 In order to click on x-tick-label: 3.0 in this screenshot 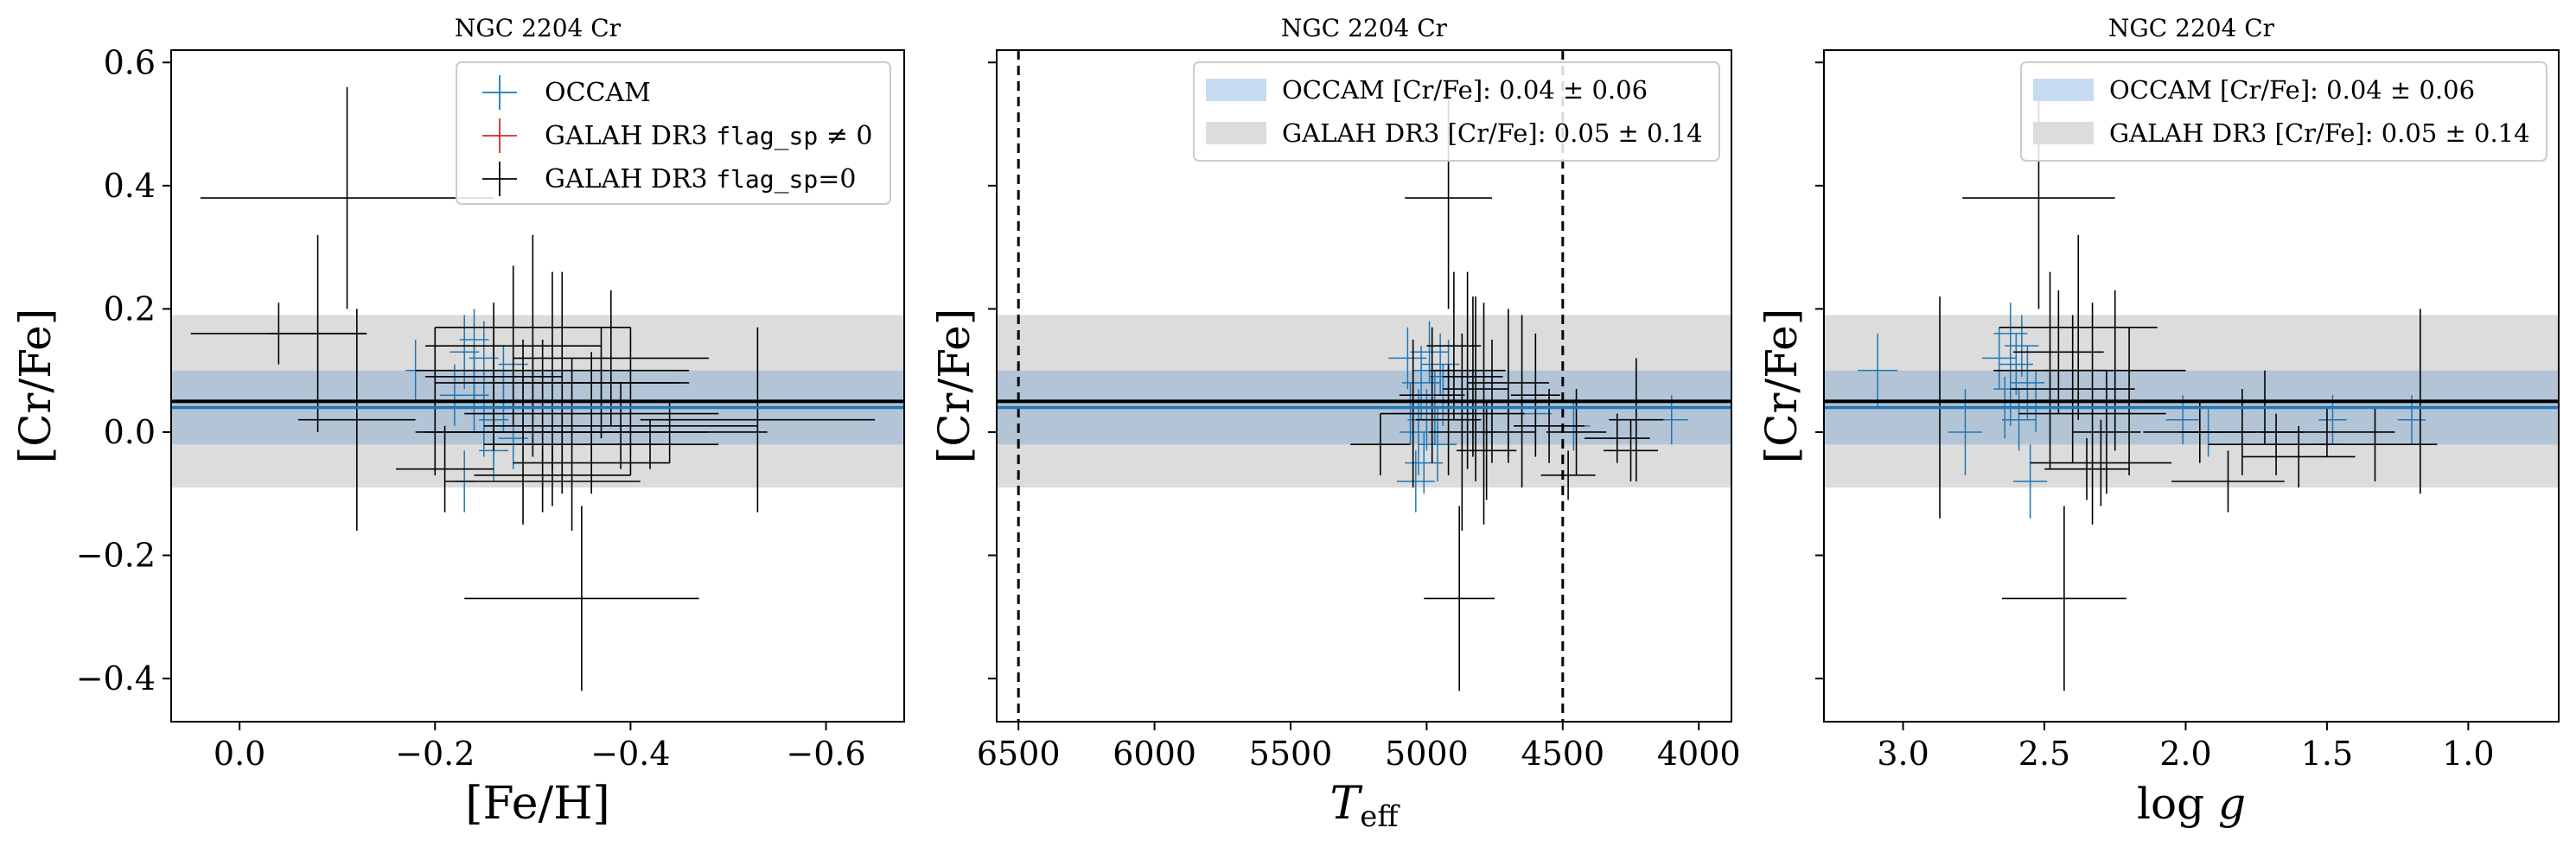, I will do `click(1903, 754)`.